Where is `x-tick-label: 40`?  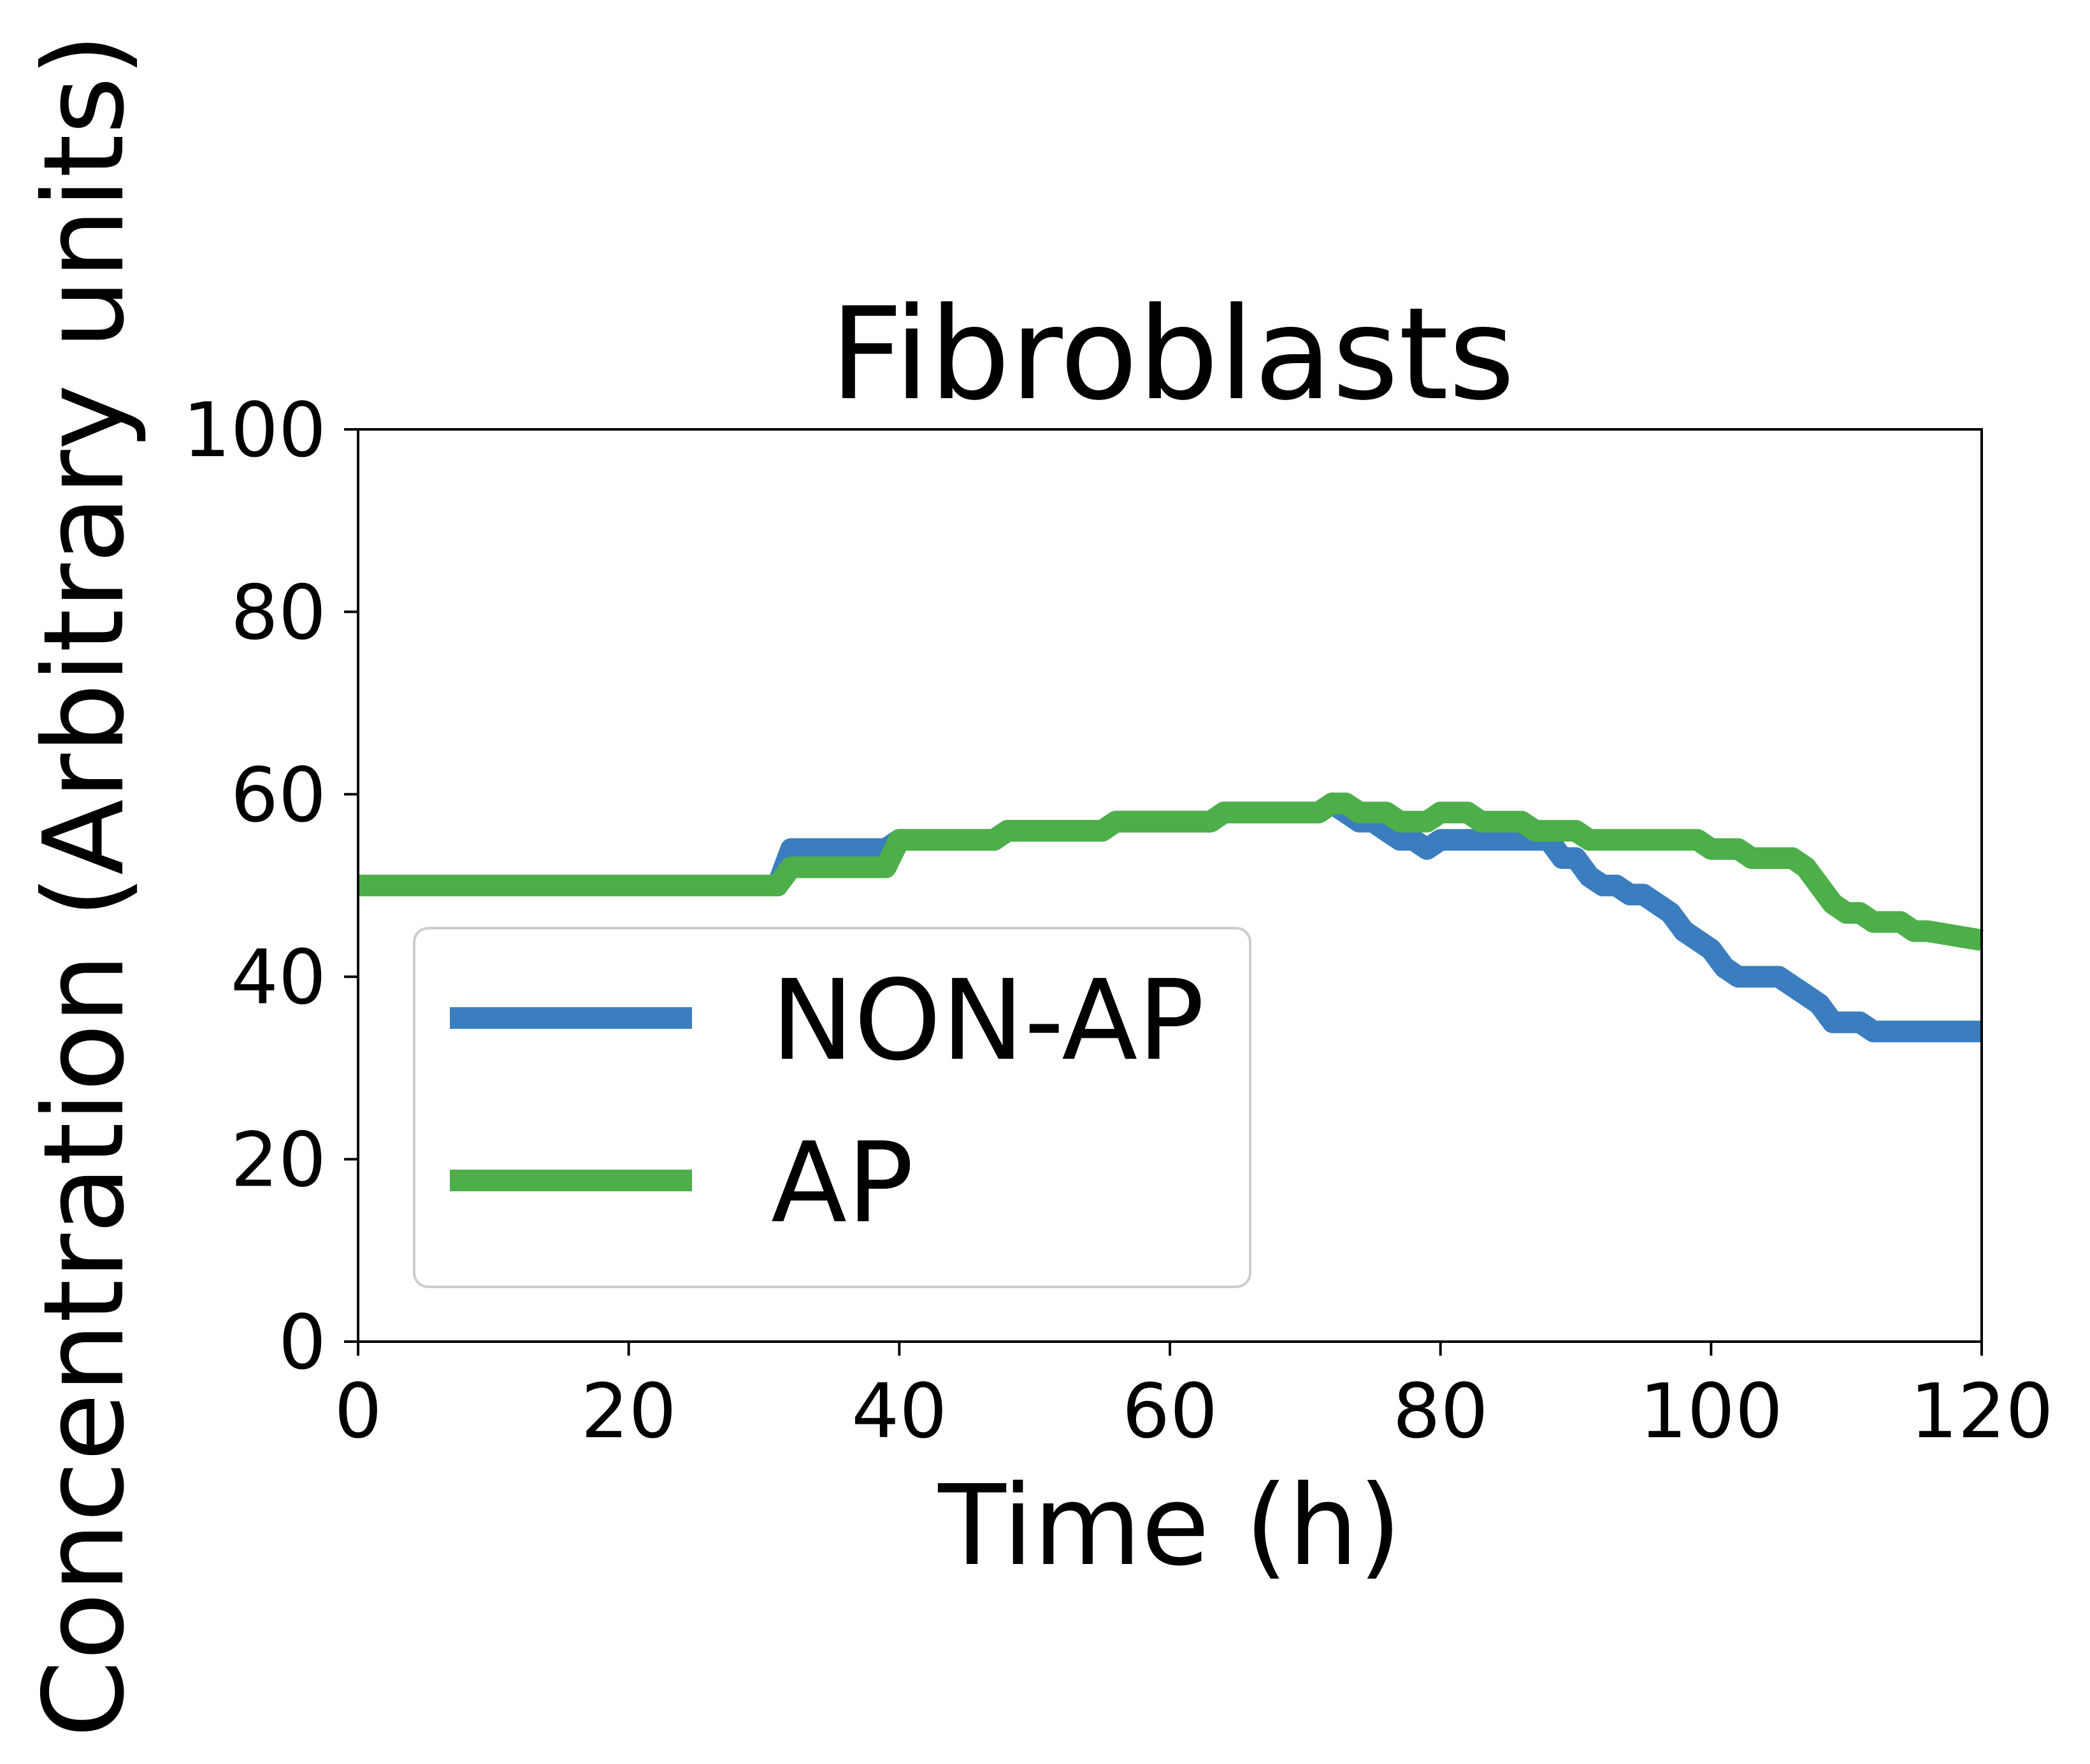 x-tick-label: 40 is located at coordinates (899, 1411).